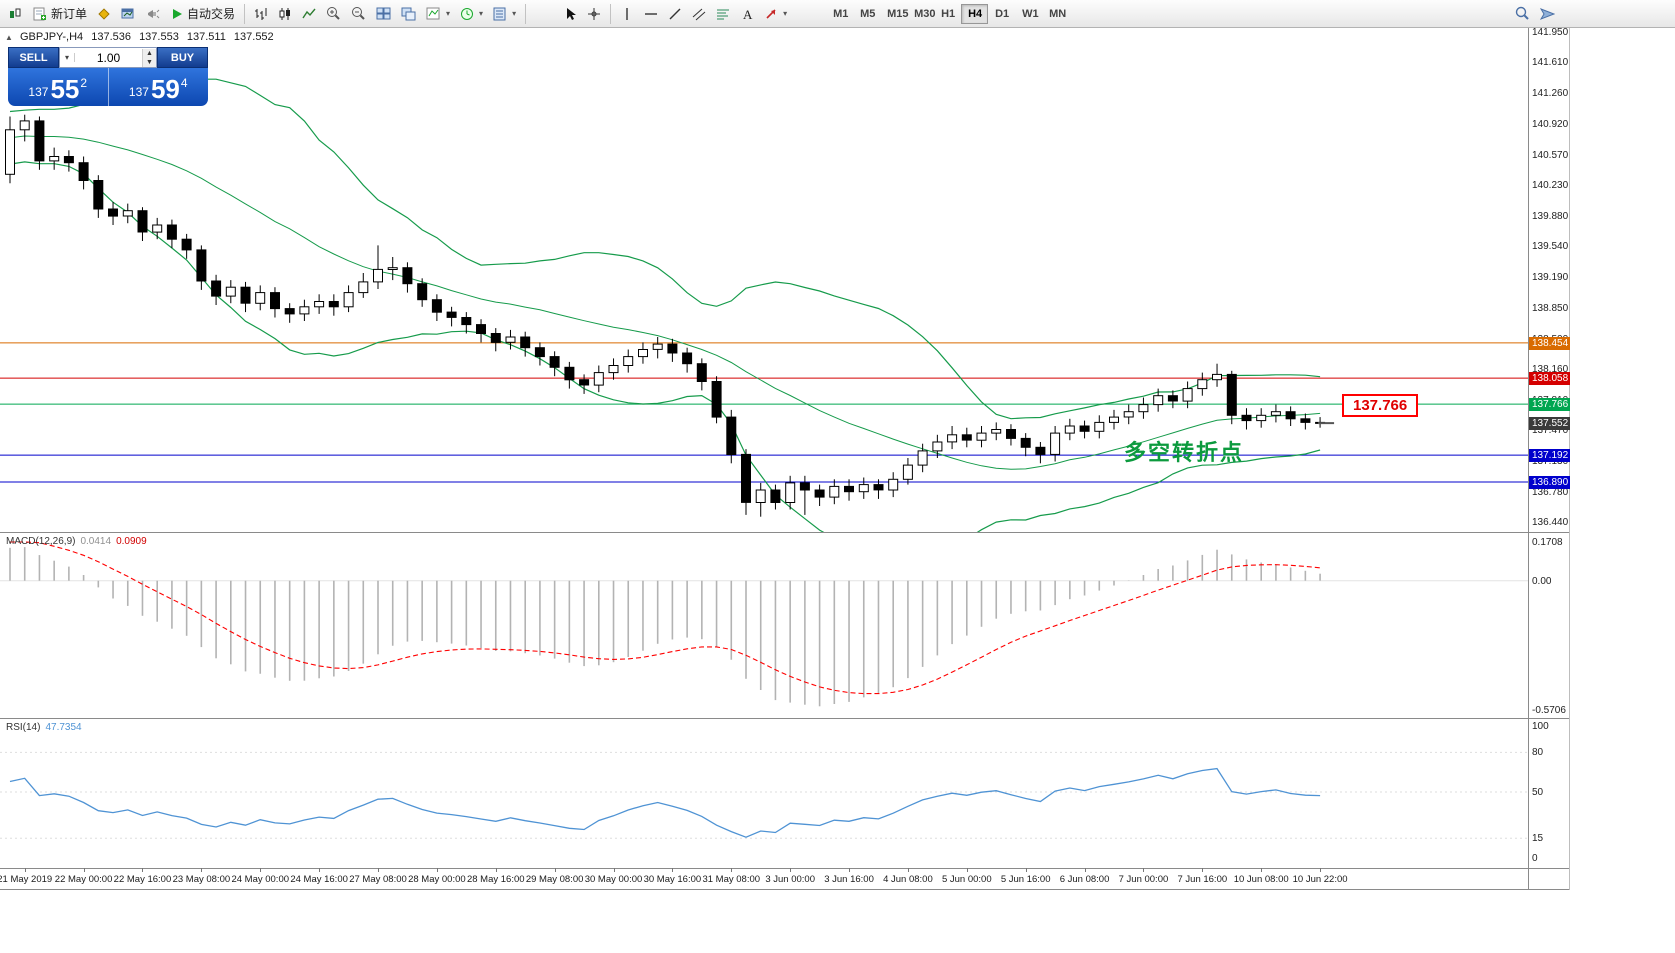  I want to click on tile-windows-button, so click(383, 14).